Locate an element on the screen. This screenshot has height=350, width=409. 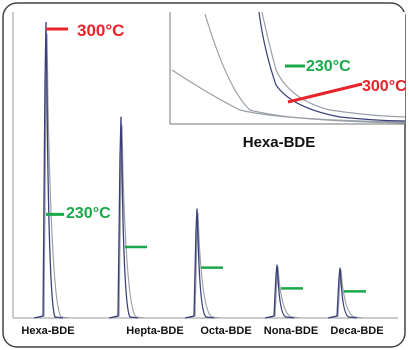
trace-230-hepta-bde is located at coordinates (127, 221).